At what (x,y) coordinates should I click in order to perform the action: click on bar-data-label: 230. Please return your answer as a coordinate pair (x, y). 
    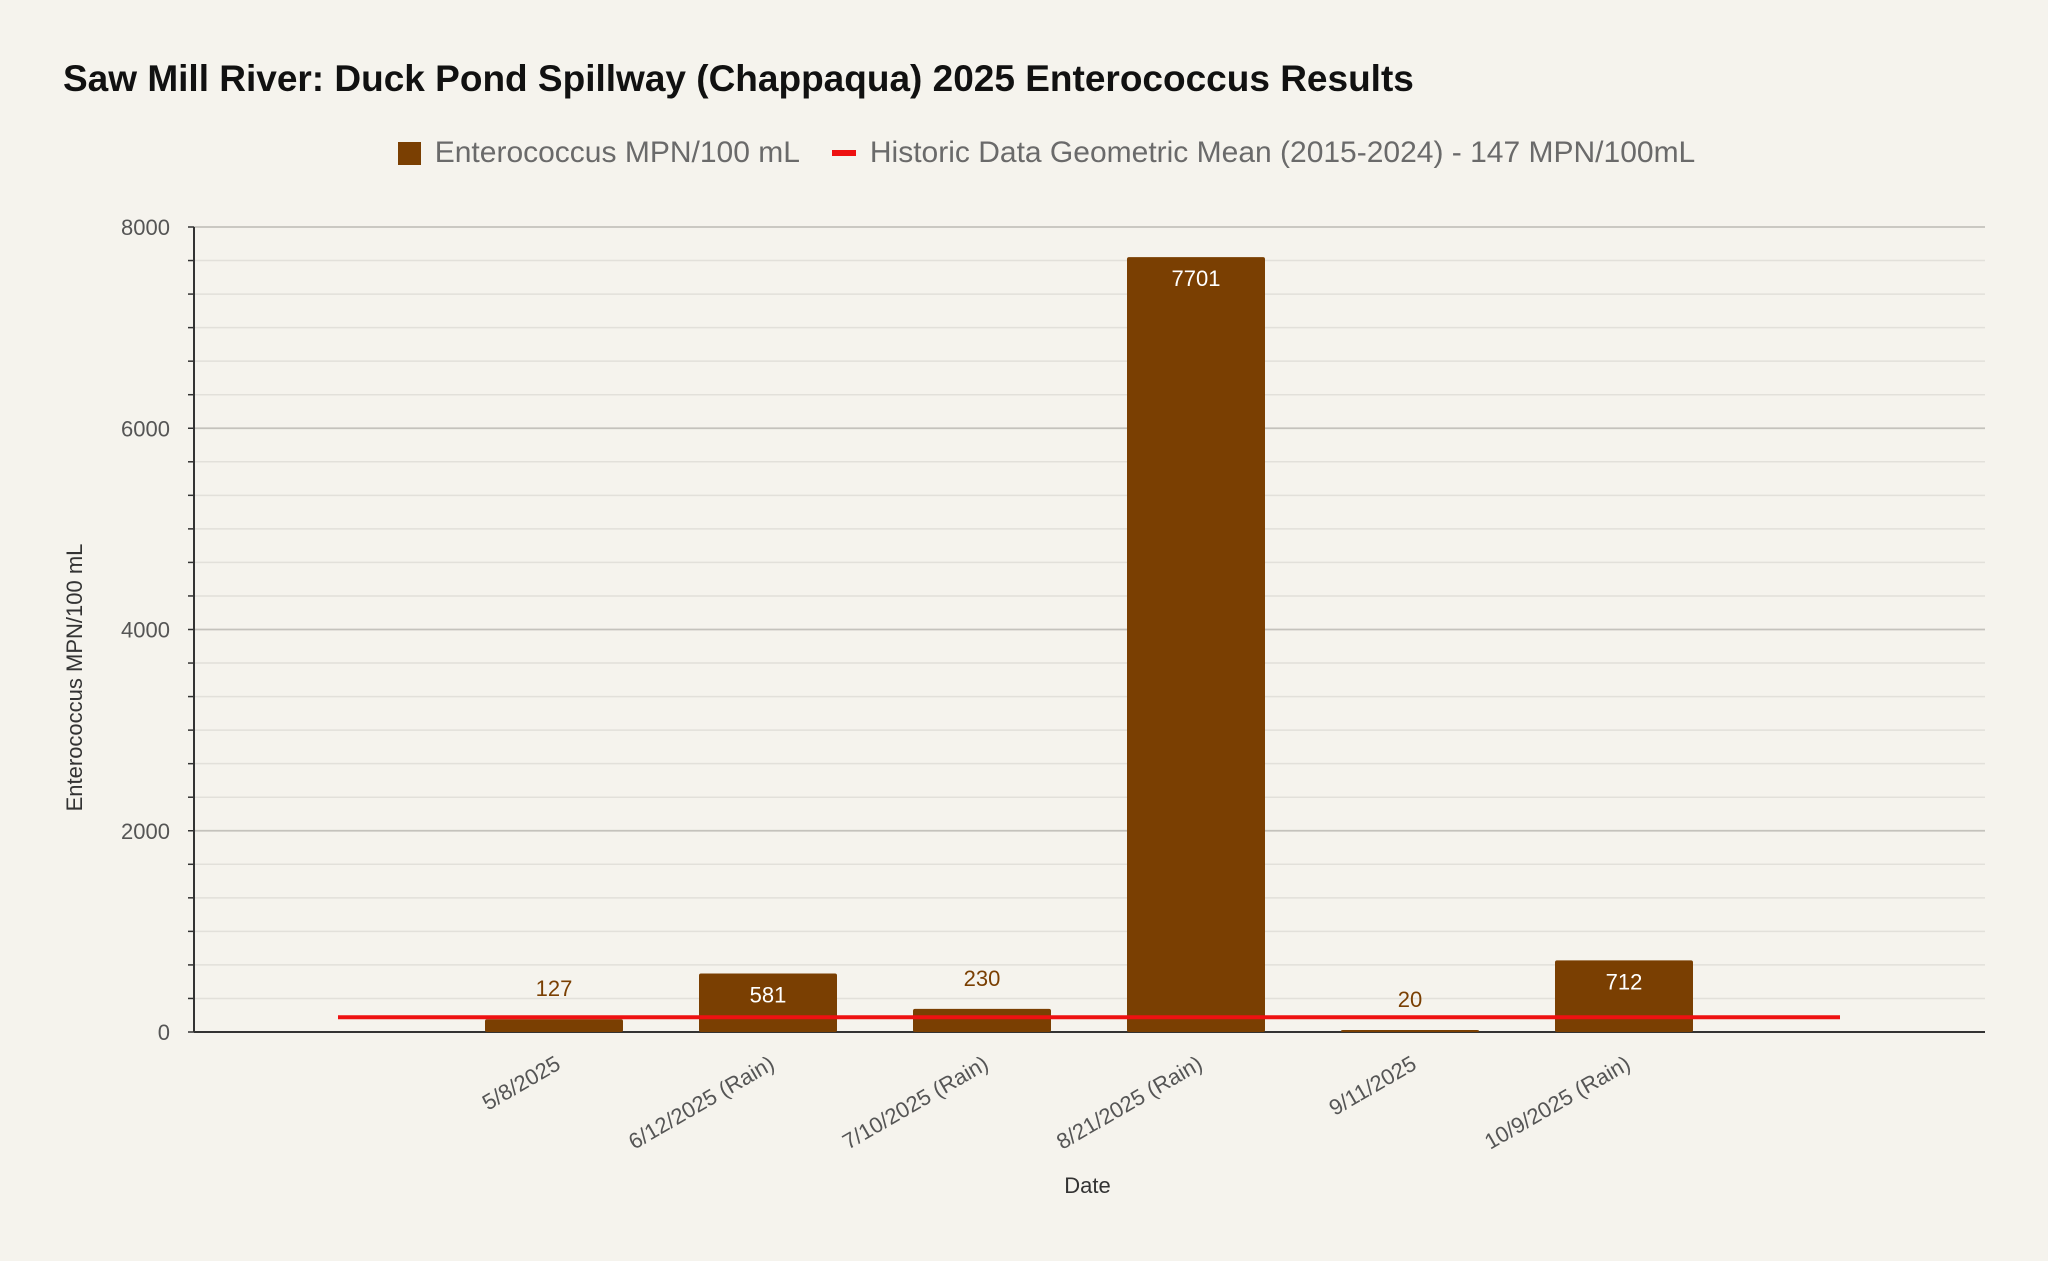
    Looking at the image, I should click on (982, 978).